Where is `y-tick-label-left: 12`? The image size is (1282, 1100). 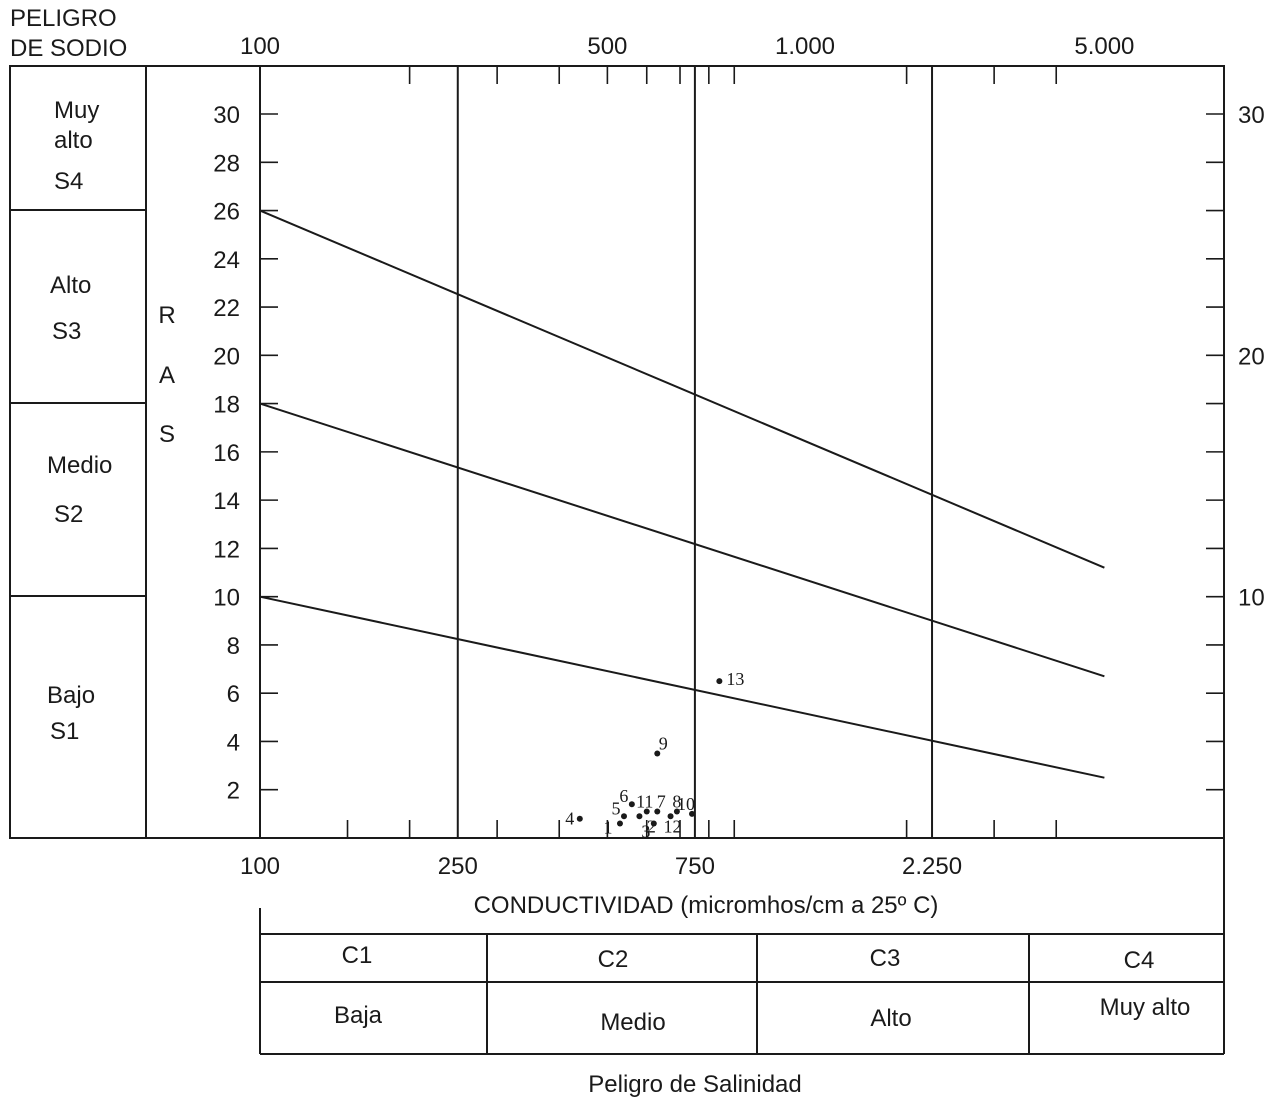
y-tick-label-left: 12 is located at coordinates (226, 549).